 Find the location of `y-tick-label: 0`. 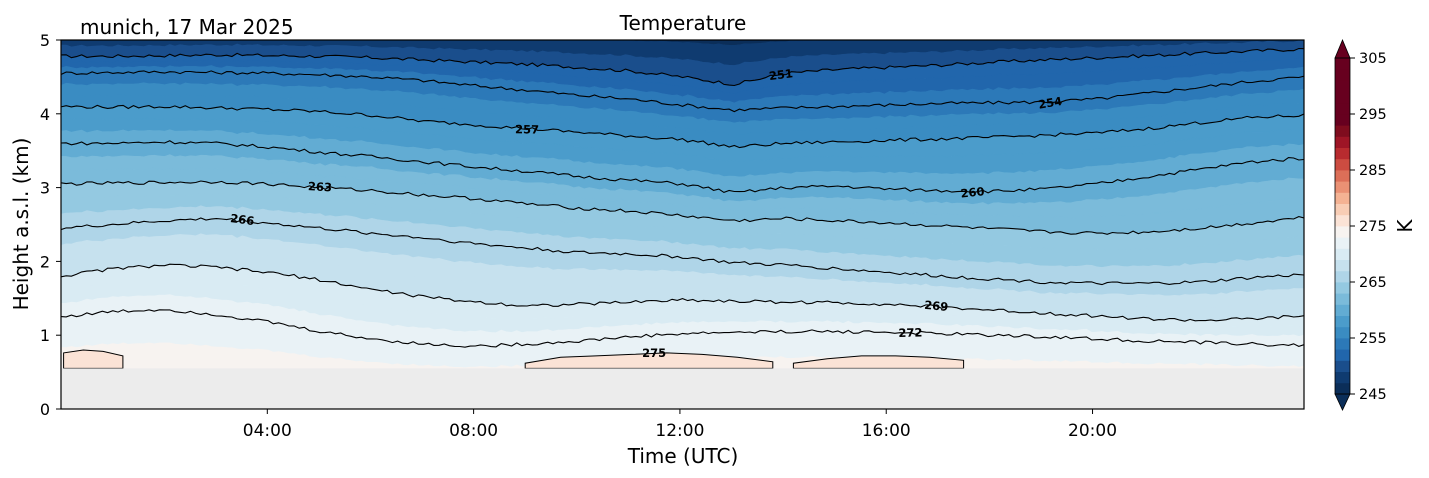

y-tick-label: 0 is located at coordinates (45, 409).